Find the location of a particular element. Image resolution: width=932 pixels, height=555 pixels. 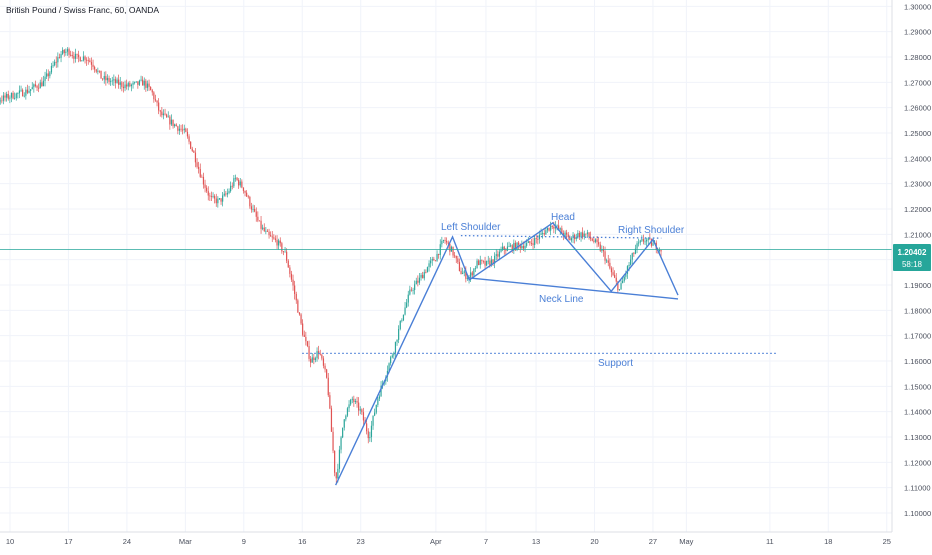

price-tick-label: 1.29000 is located at coordinates (917, 32).